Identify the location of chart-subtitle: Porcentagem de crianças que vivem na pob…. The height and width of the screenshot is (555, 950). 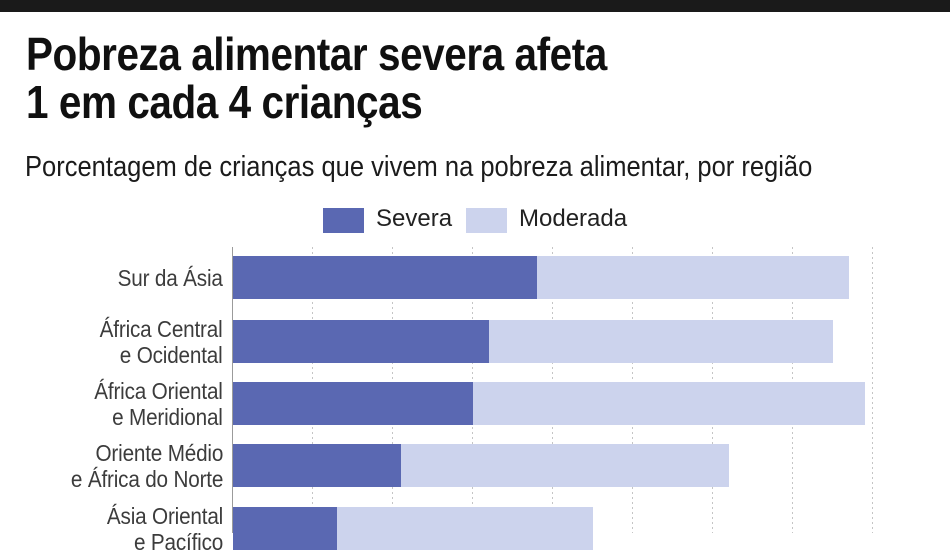
(419, 167).